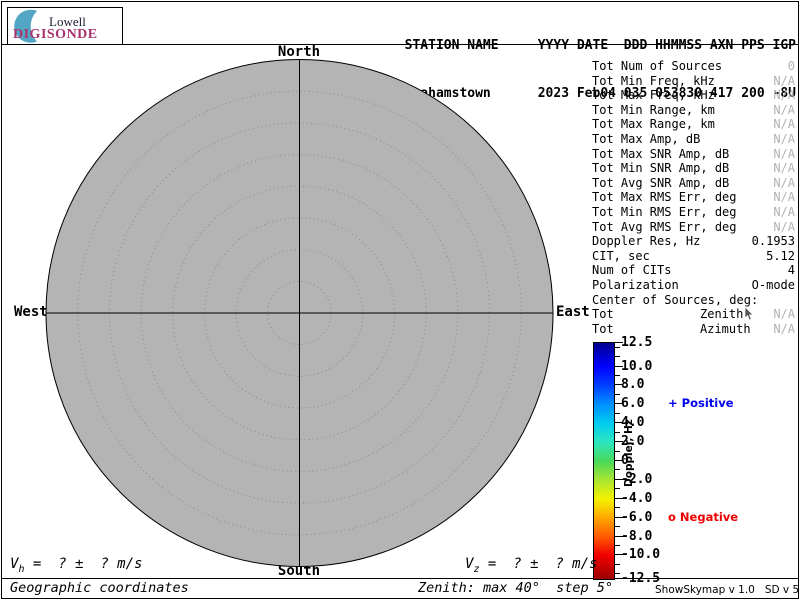 The height and width of the screenshot is (600, 800). Describe the element at coordinates (641, 554) in the screenshot. I see `colorbar-tick-label: -10.0` at that location.